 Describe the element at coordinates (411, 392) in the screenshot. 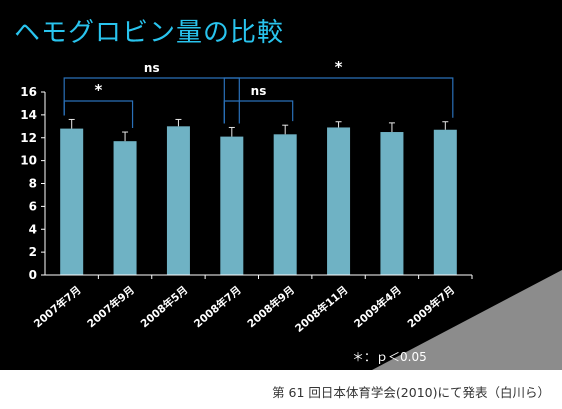

I see `source-caption: 第 61 回日本体育学会(2010)にて発表（白川ら）` at that location.